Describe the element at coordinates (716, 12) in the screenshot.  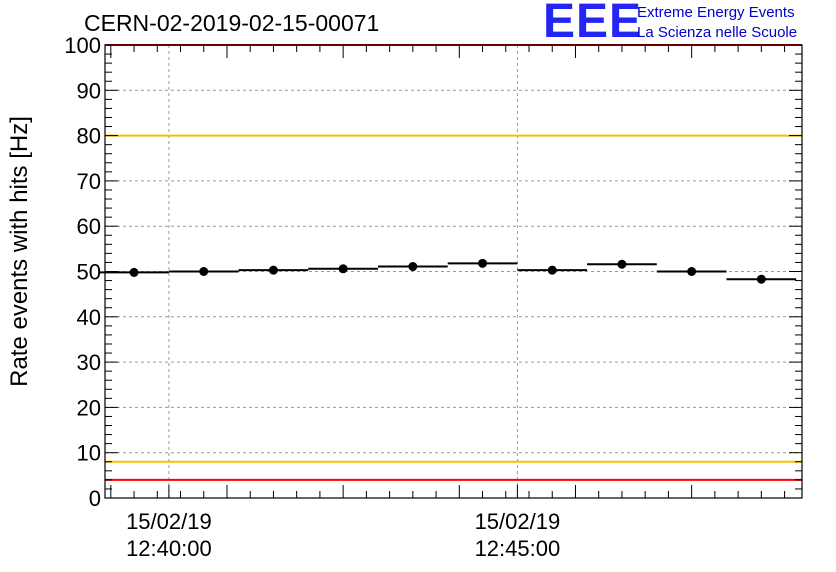
I see `brand-line-1: Extreme Energy Events` at that location.